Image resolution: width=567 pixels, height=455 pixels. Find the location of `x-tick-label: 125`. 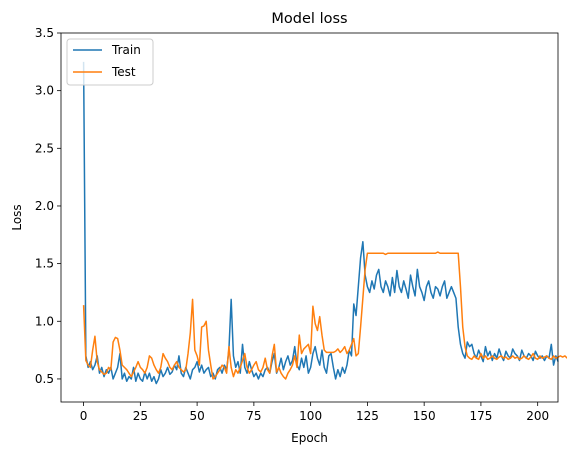

x-tick-label: 125 is located at coordinates (367, 416).